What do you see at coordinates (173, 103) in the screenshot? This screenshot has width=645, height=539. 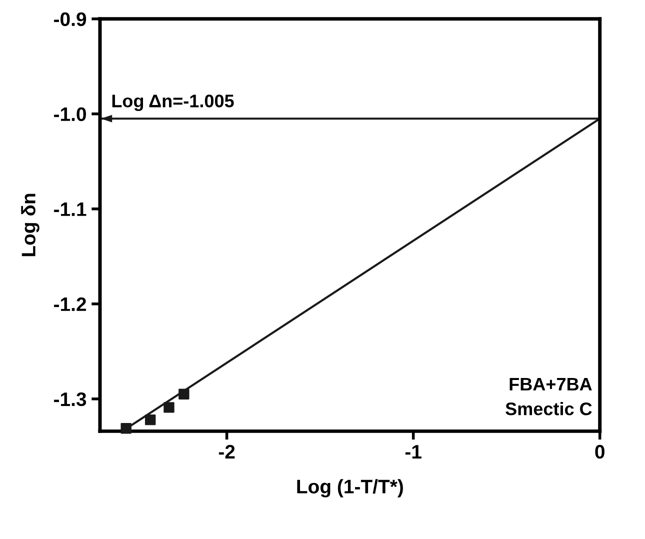 I see `ref-line-label: Log Δn=-1.005` at bounding box center [173, 103].